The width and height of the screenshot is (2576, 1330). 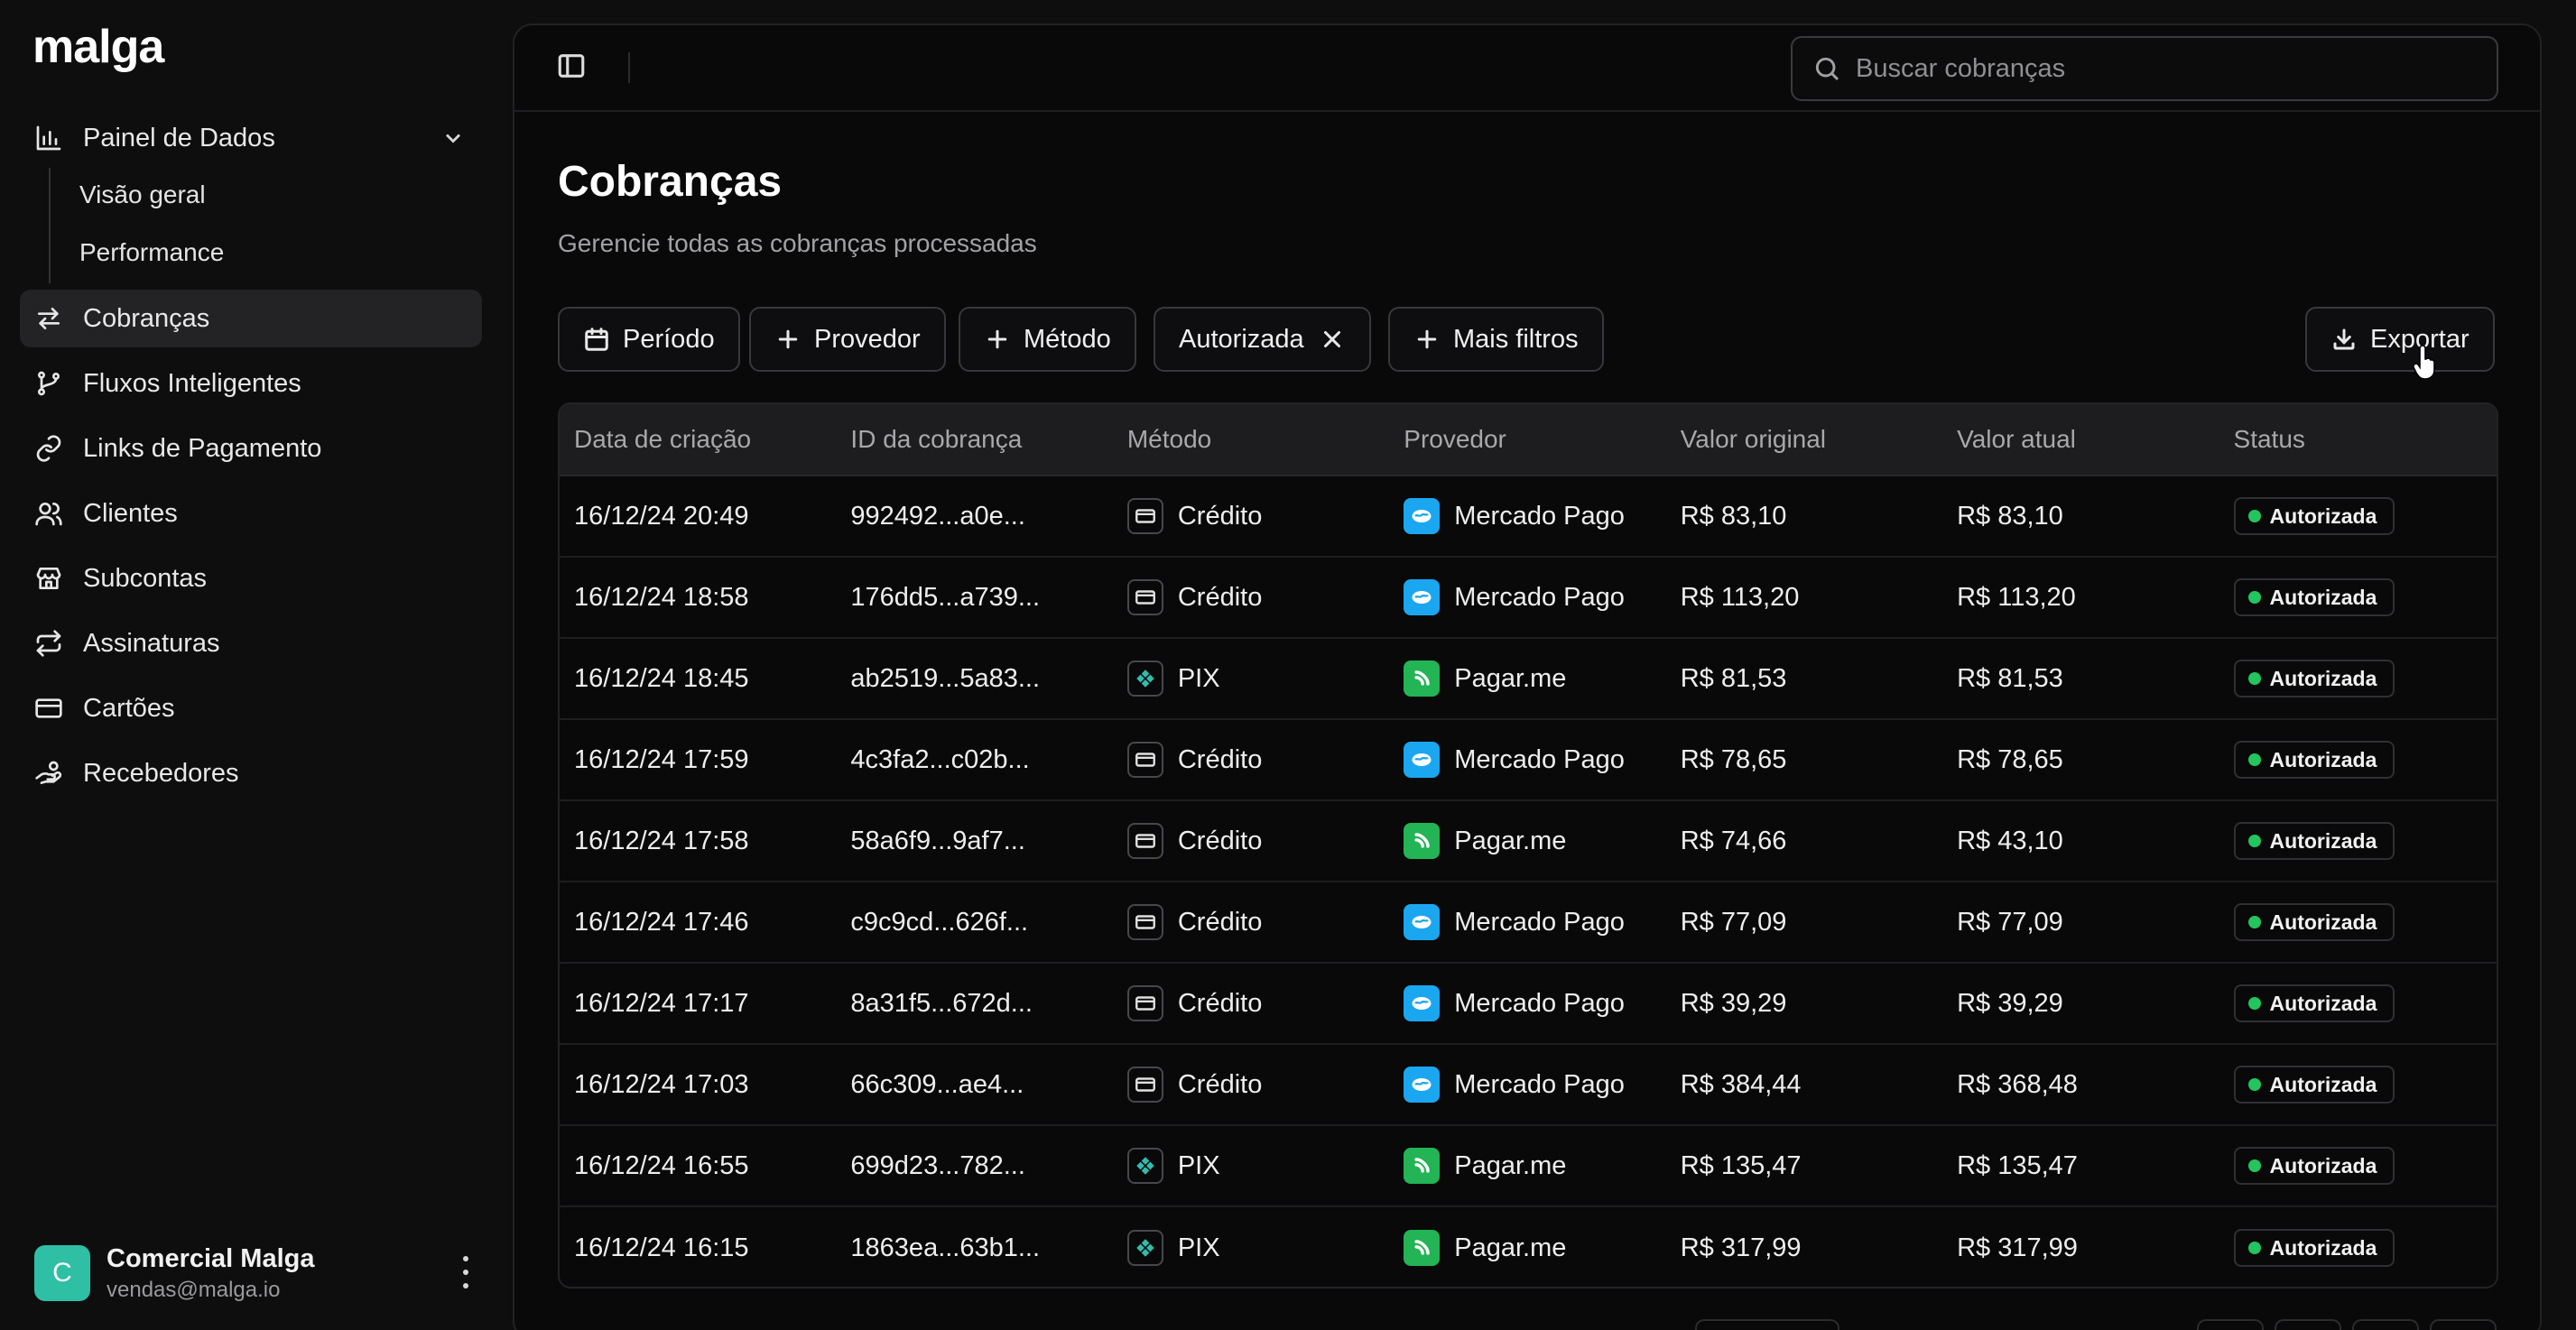 I want to click on column-header: Provedor, so click(x=1455, y=439).